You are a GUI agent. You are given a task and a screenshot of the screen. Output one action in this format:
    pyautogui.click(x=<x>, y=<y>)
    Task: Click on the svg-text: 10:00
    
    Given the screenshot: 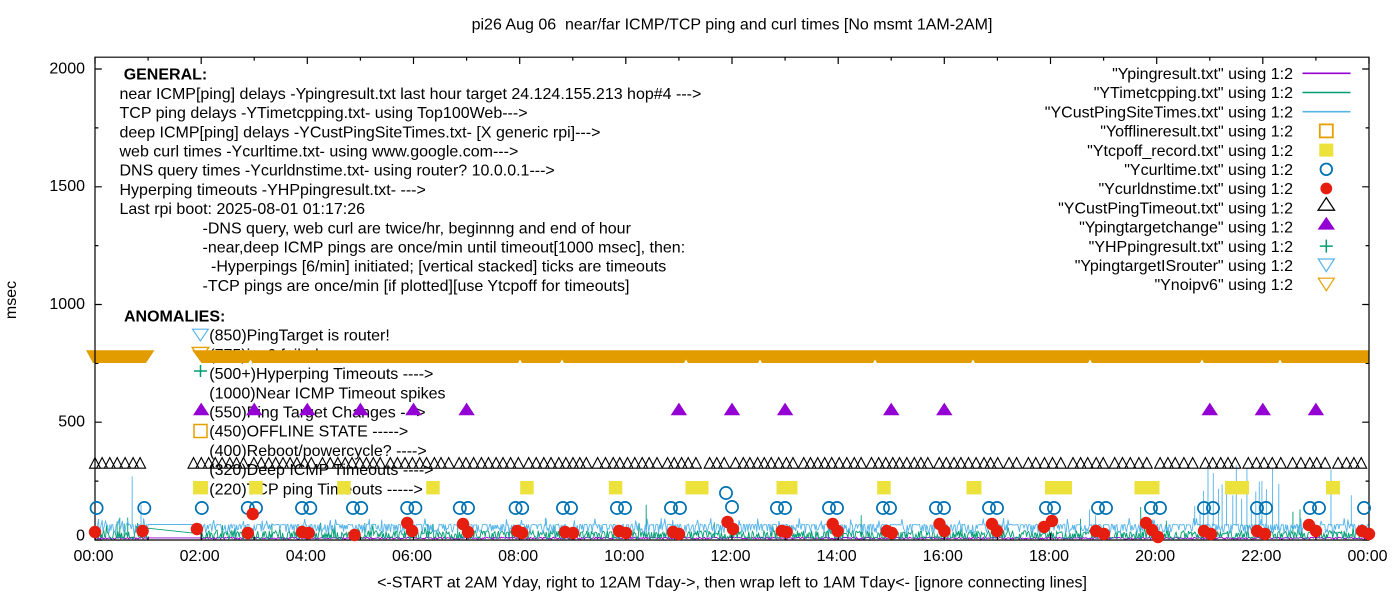 What is the action you would take?
    pyautogui.click(x=624, y=556)
    